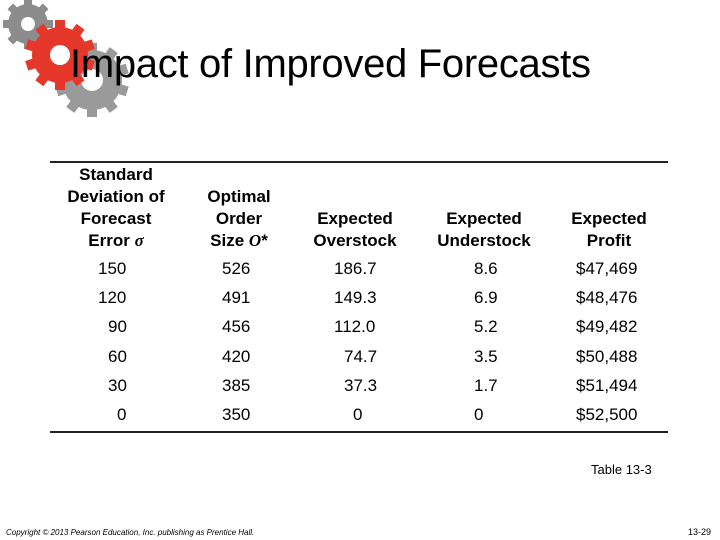  Describe the element at coordinates (122, 414) in the screenshot. I see `cell-std-deviation: 0` at that location.